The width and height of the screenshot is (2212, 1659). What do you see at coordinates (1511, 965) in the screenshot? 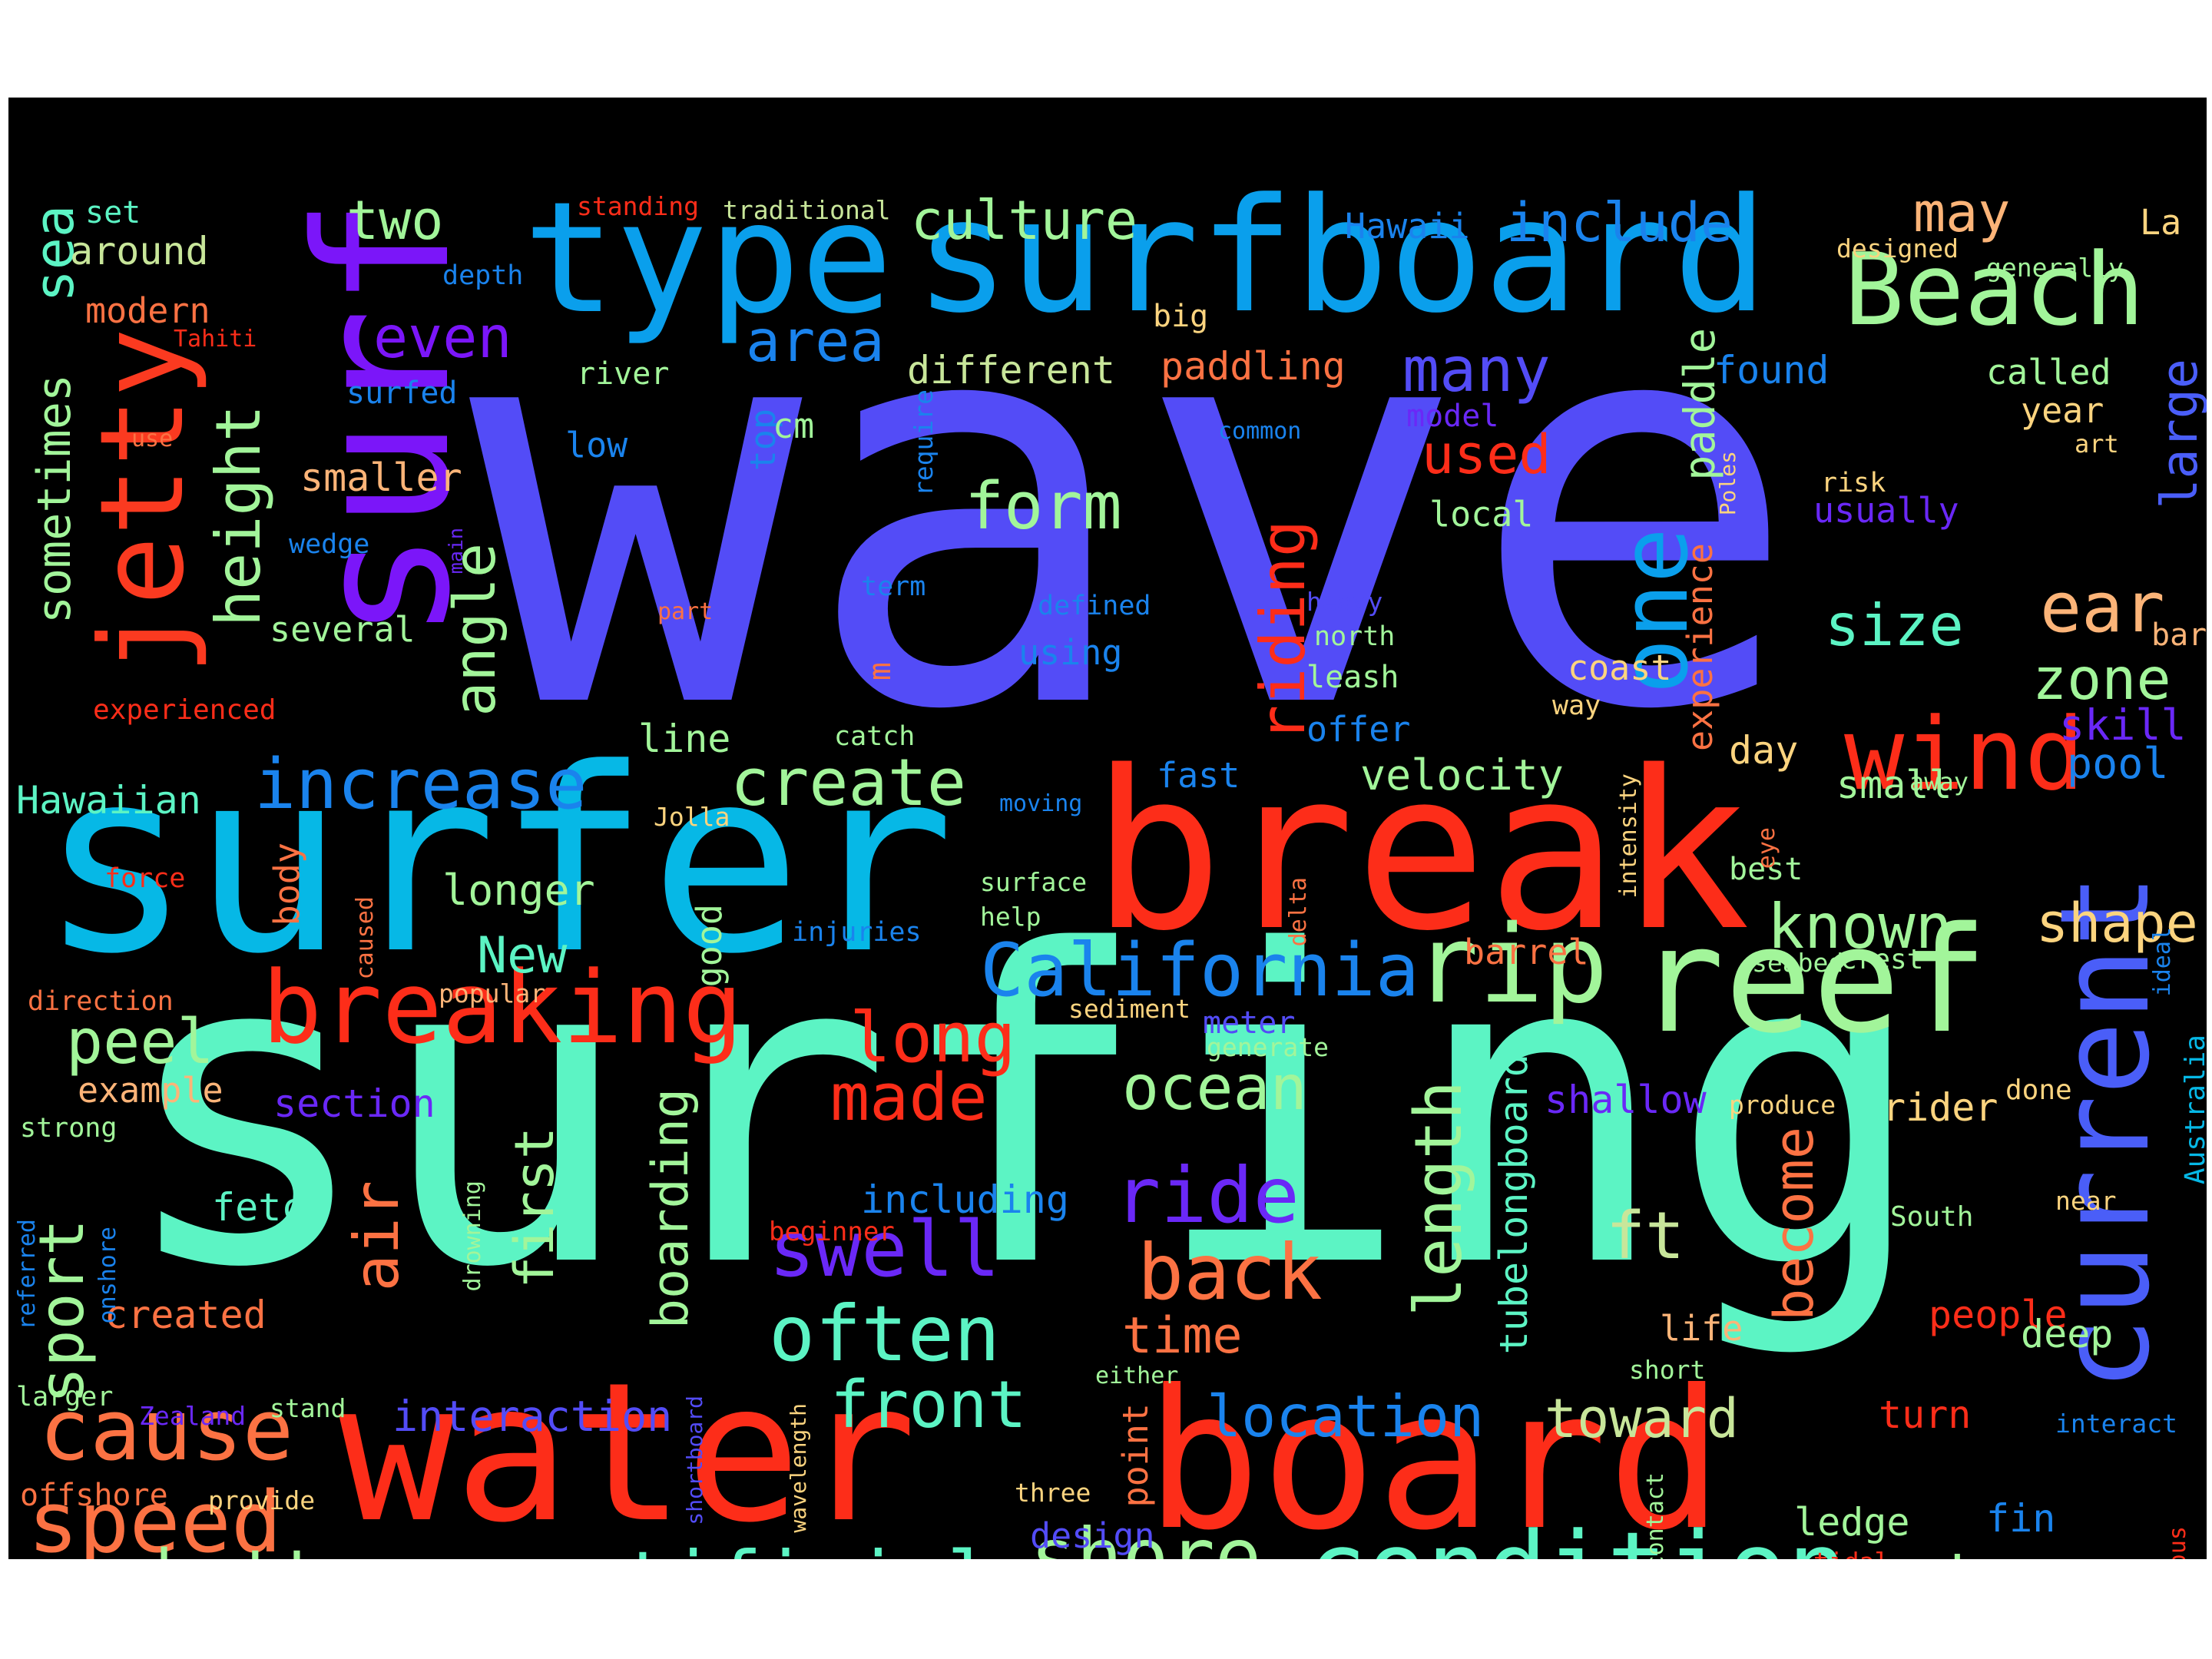
I see `word-rip: rip` at bounding box center [1511, 965].